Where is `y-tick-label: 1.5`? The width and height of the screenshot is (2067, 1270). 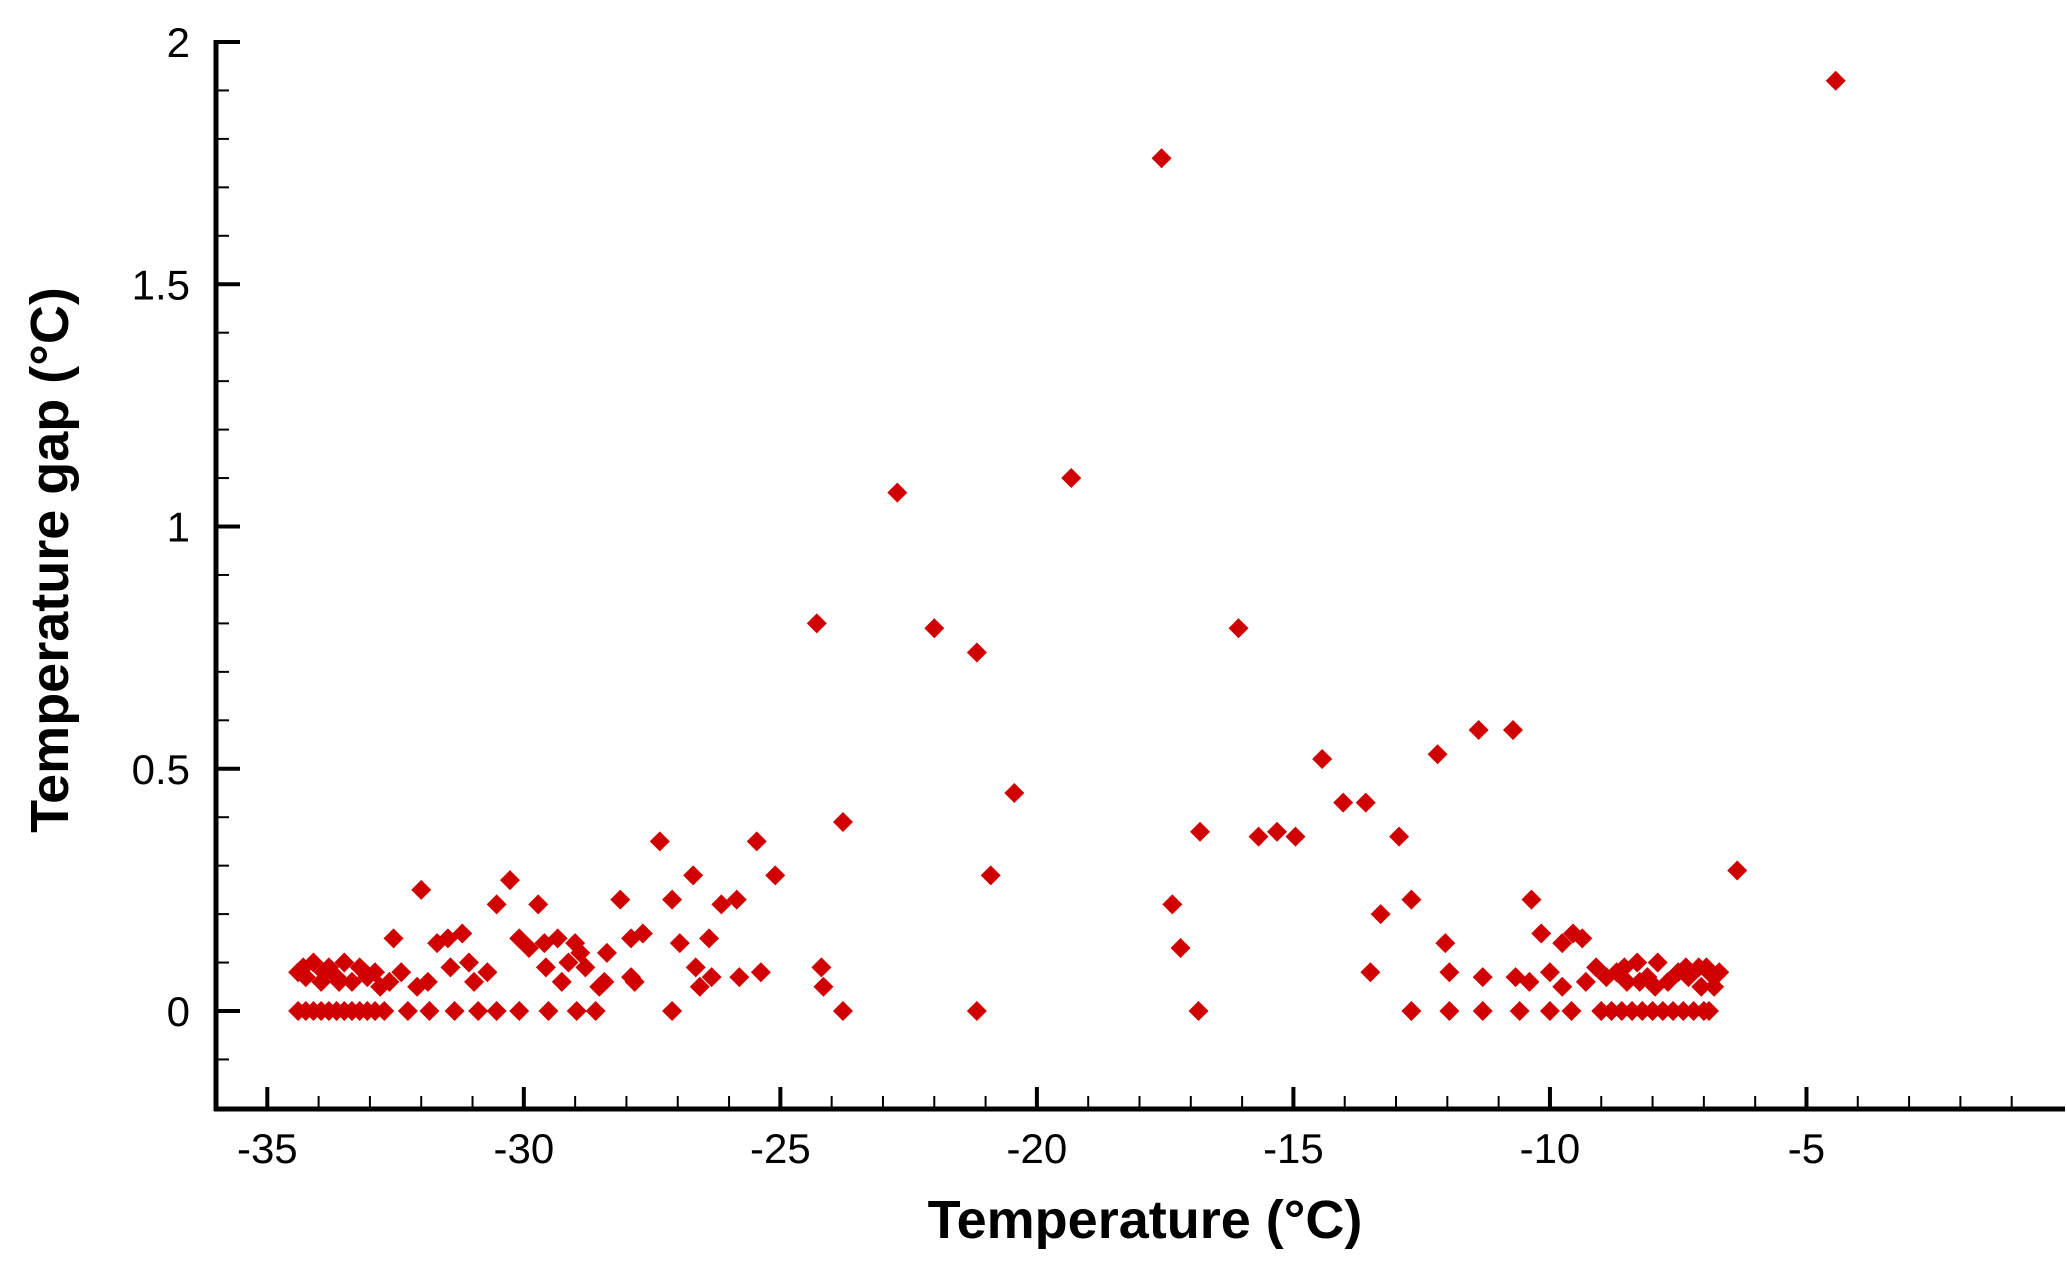
y-tick-label: 1.5 is located at coordinates (161, 284).